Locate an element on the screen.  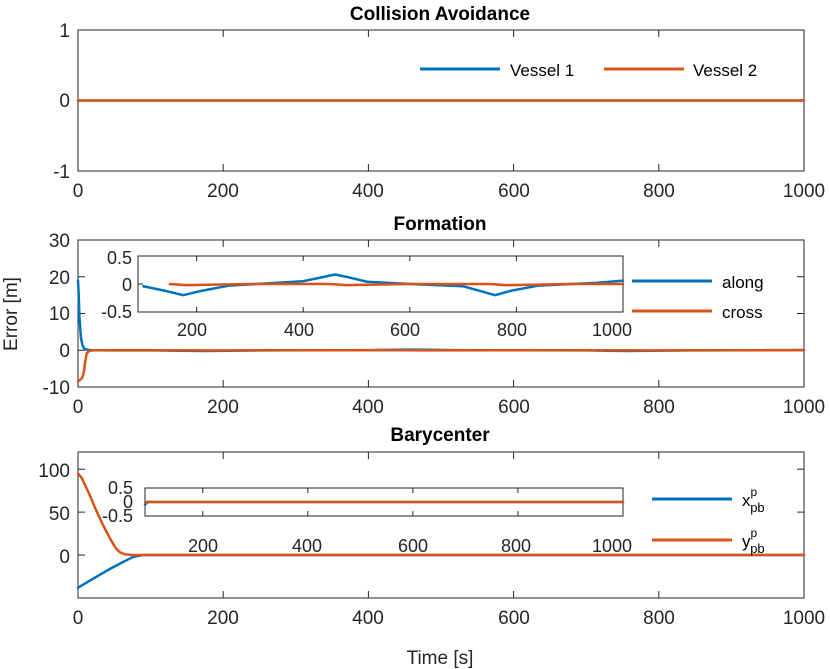
y-tick-label: 10 is located at coordinates (59, 314).